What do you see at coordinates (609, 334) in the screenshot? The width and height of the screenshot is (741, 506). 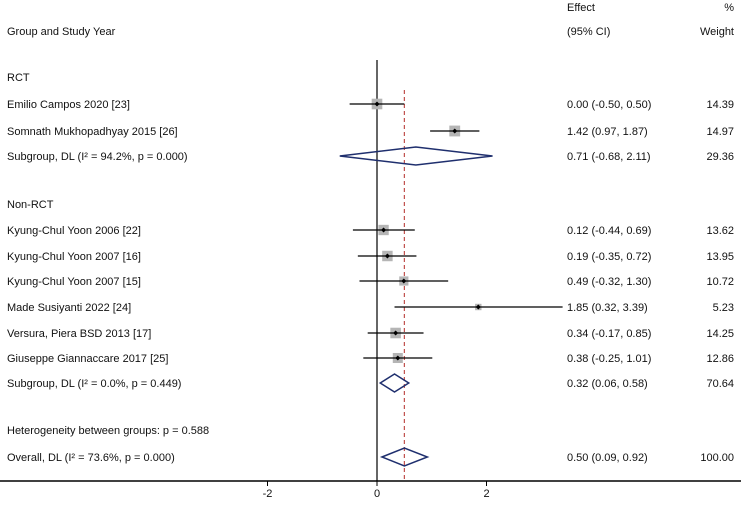 I see `effect-ci-value: 0.34 (-0.17, 0.85)` at bounding box center [609, 334].